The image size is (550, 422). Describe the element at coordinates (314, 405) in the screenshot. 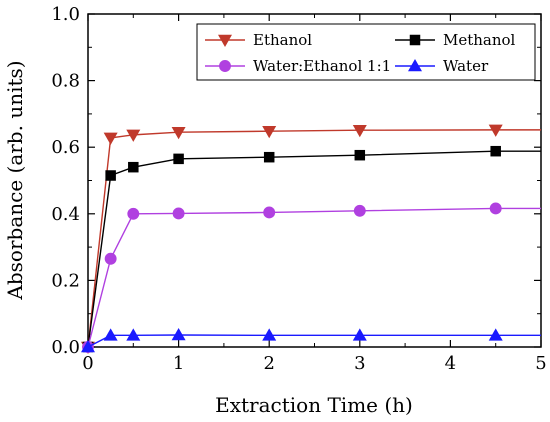

I see `x-axis-title: Extraction Time (h)` at that location.